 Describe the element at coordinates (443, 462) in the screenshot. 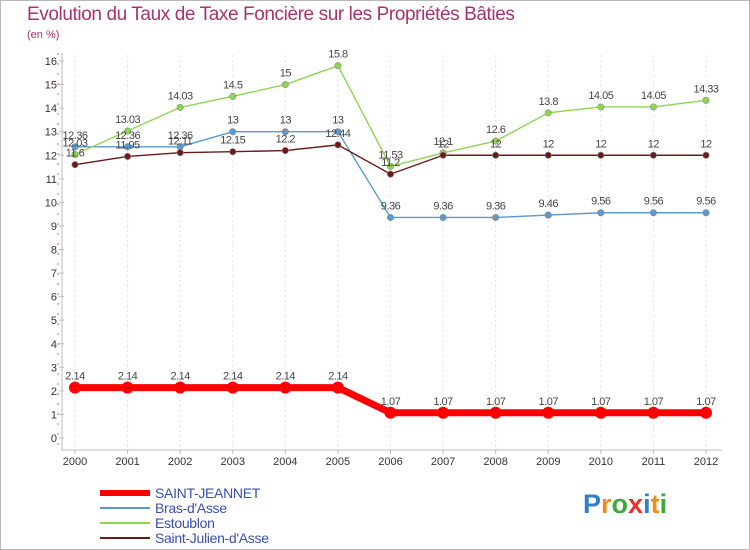

I see `x-tick-label: 2007` at that location.